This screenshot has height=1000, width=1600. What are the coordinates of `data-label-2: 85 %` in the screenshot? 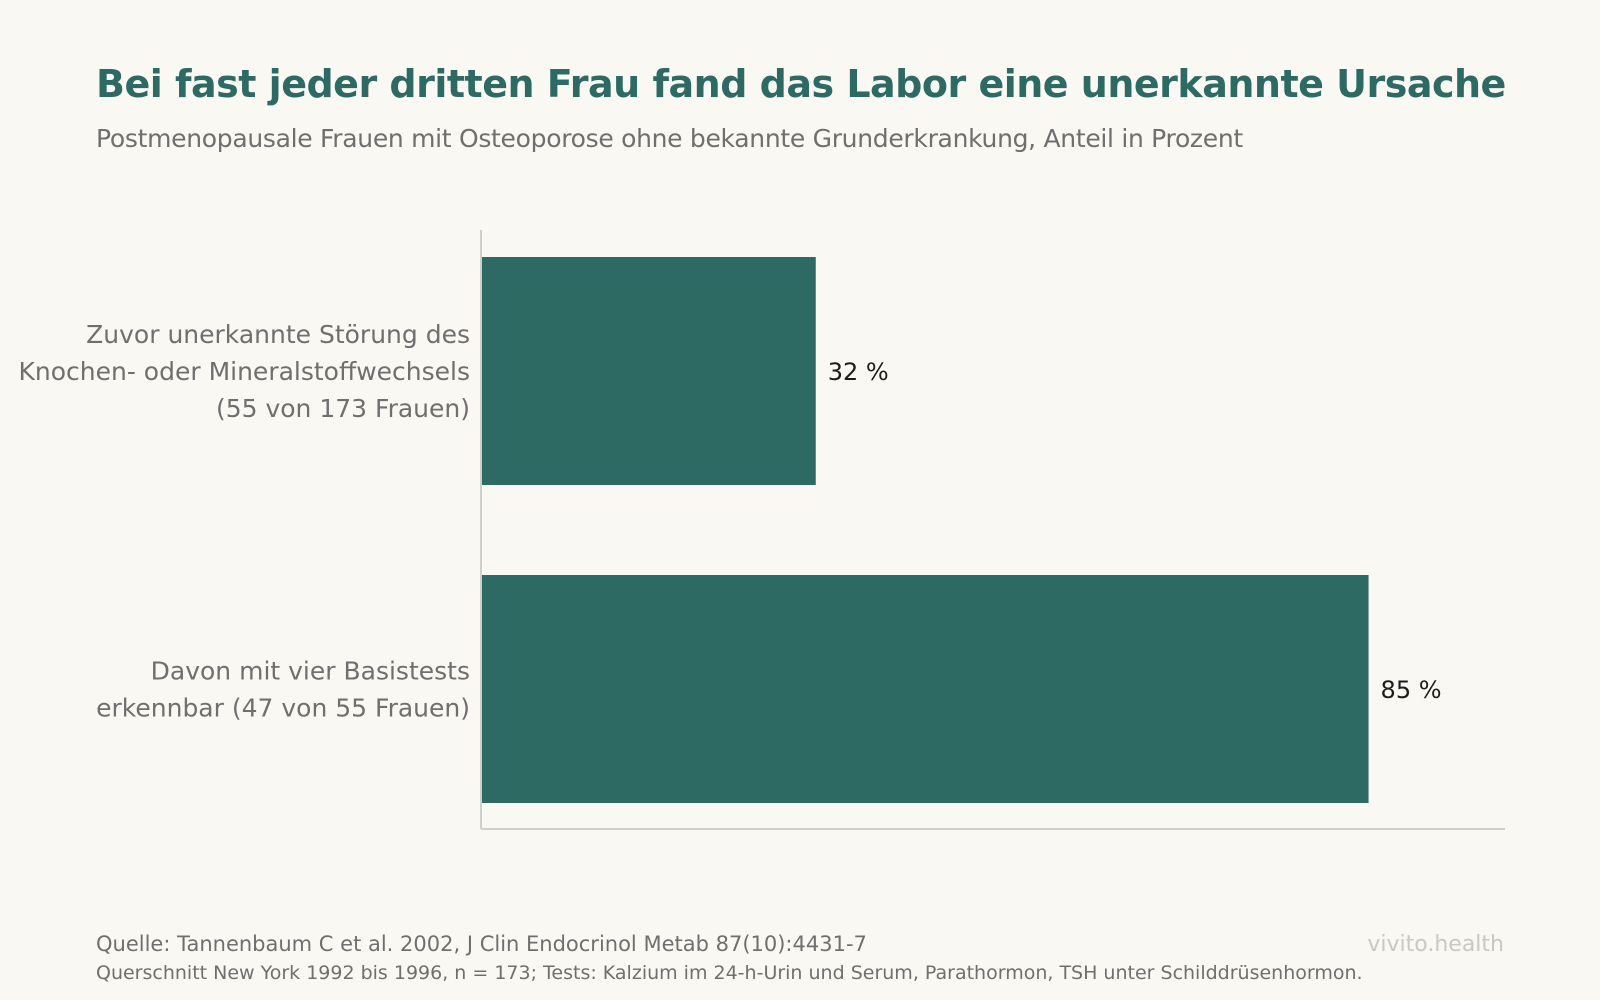 It's located at (1411, 690).